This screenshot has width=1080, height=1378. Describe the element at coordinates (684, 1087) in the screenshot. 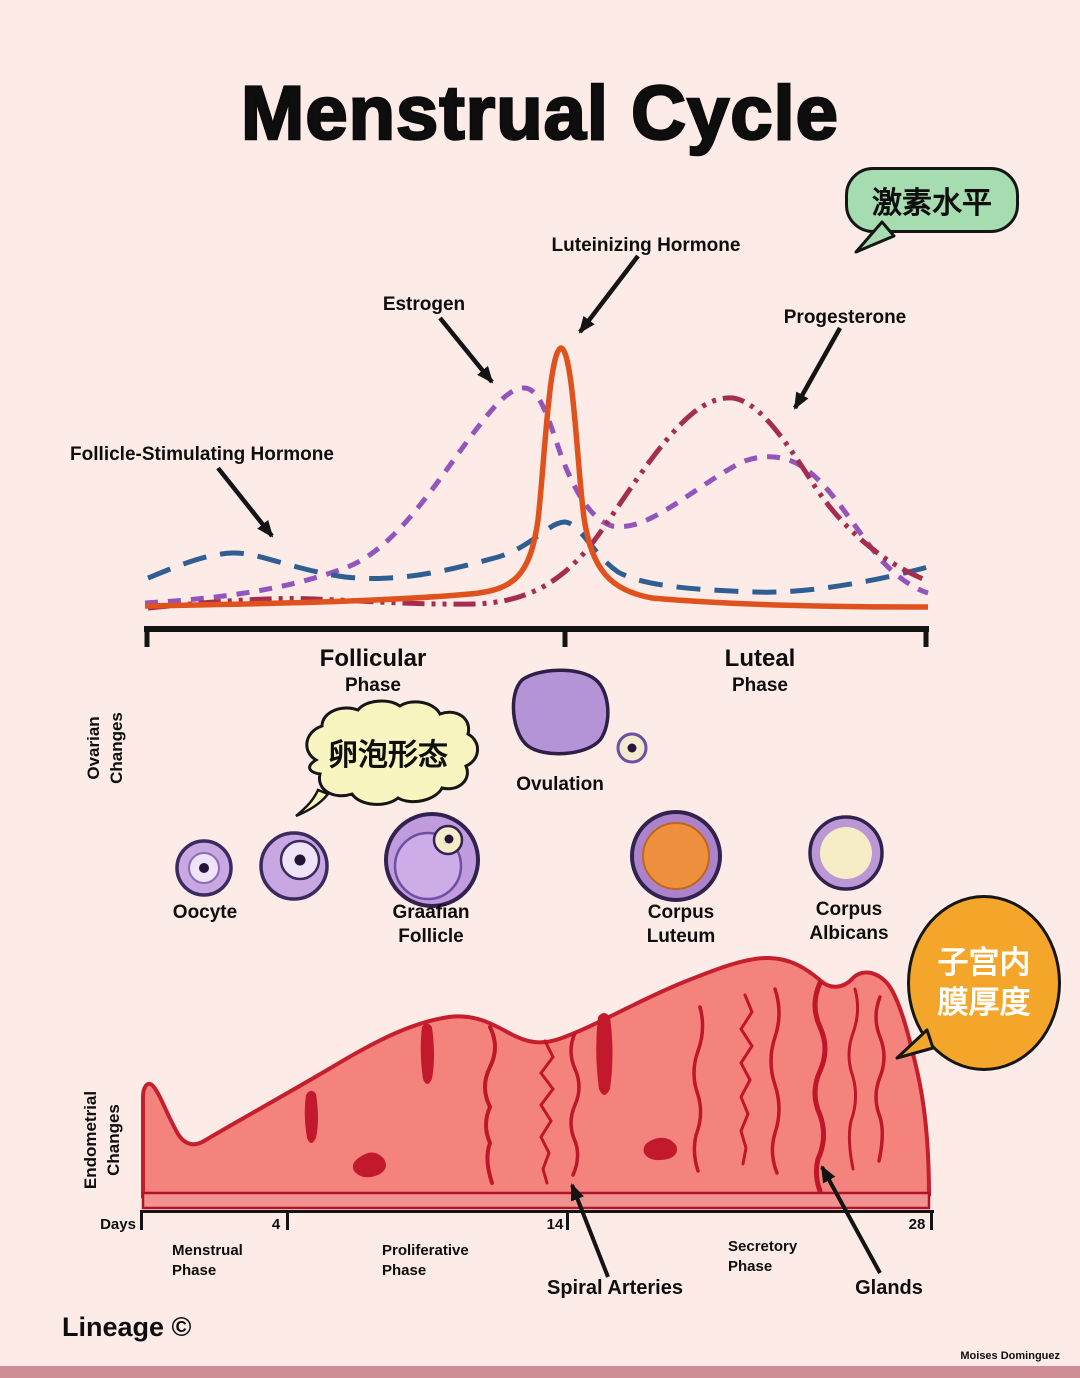

I see `spiral-artery-lines` at that location.